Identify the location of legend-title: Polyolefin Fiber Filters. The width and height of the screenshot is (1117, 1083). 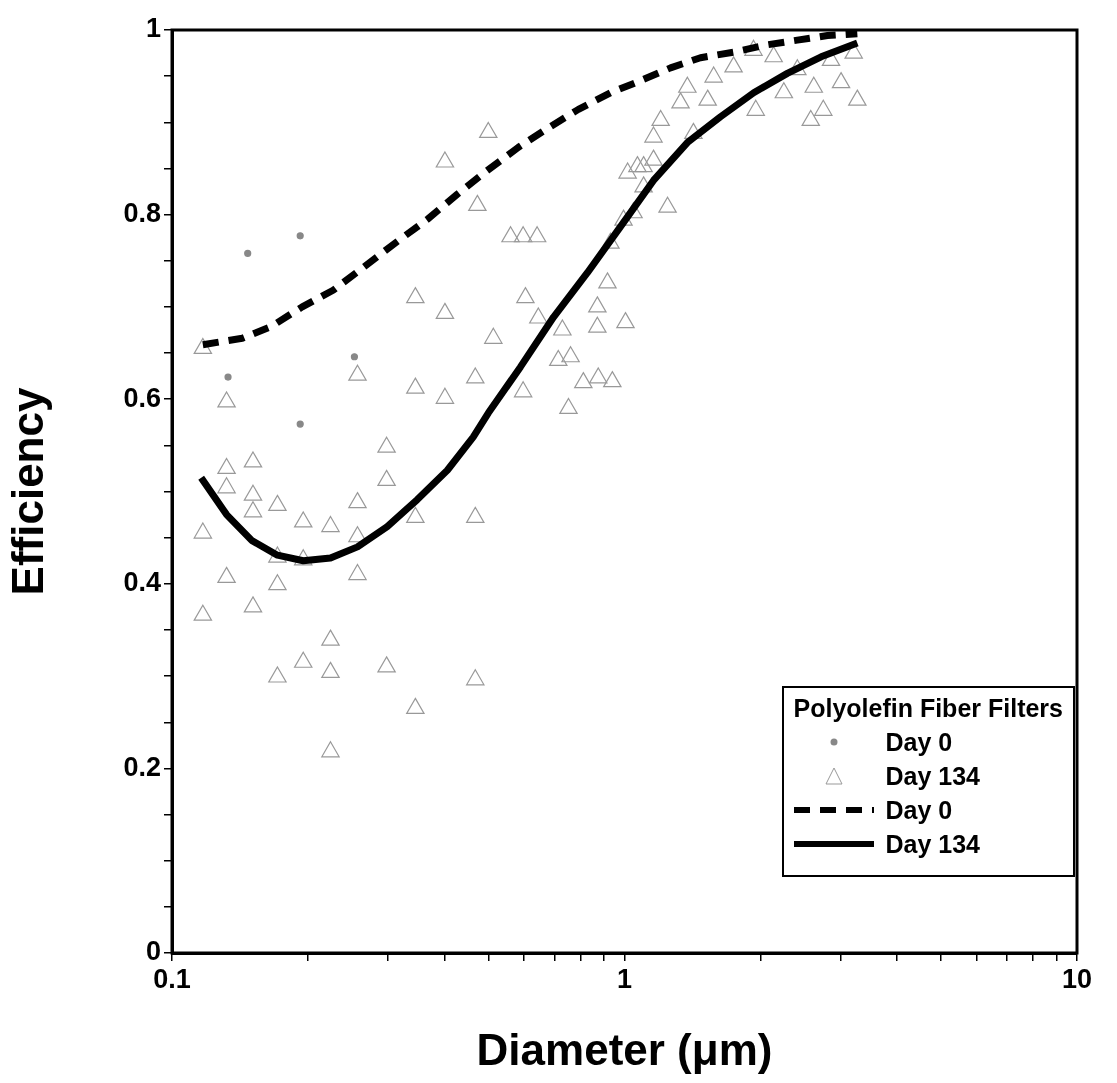
(928, 708).